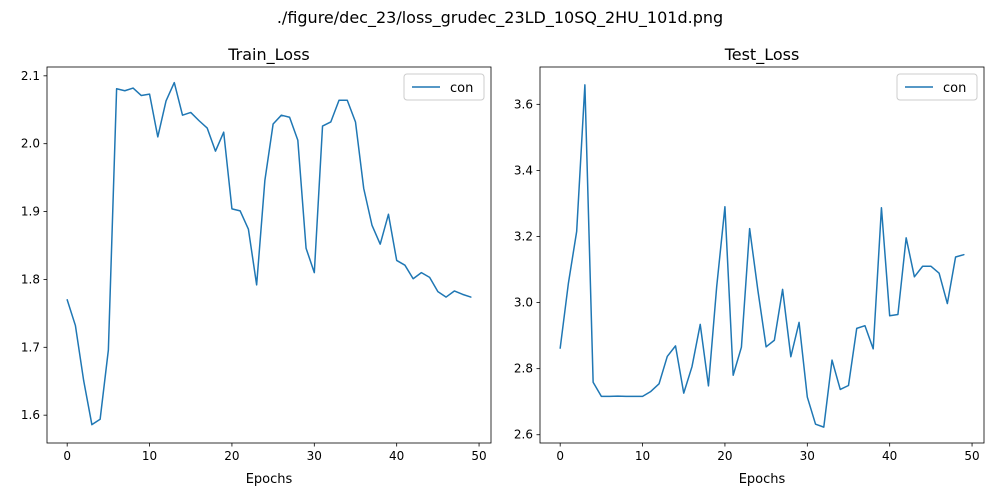 The height and width of the screenshot is (500, 1000). What do you see at coordinates (523, 104) in the screenshot?
I see `test-y-tick-label: 3.6` at bounding box center [523, 104].